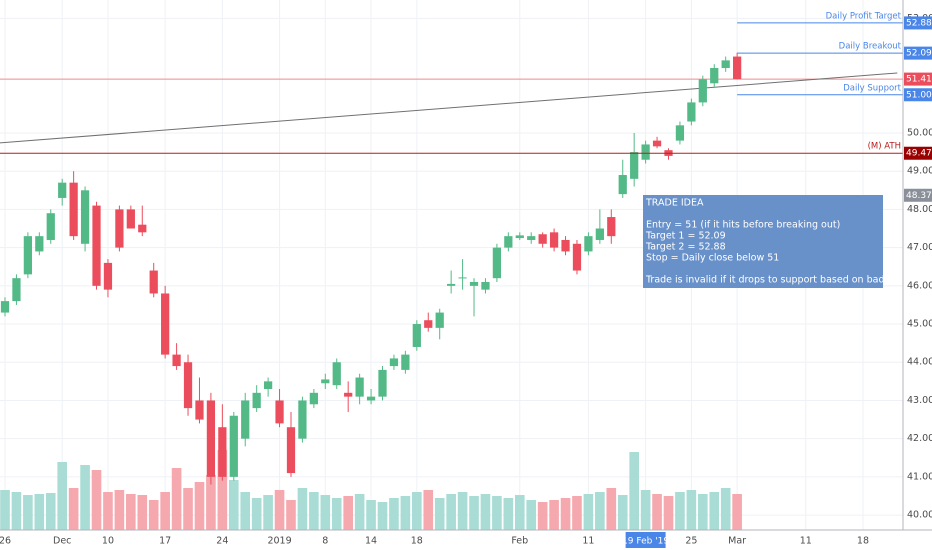 The width and height of the screenshot is (932, 550). Describe the element at coordinates (279, 541) in the screenshot. I see `x-tick-label: 2019` at that location.